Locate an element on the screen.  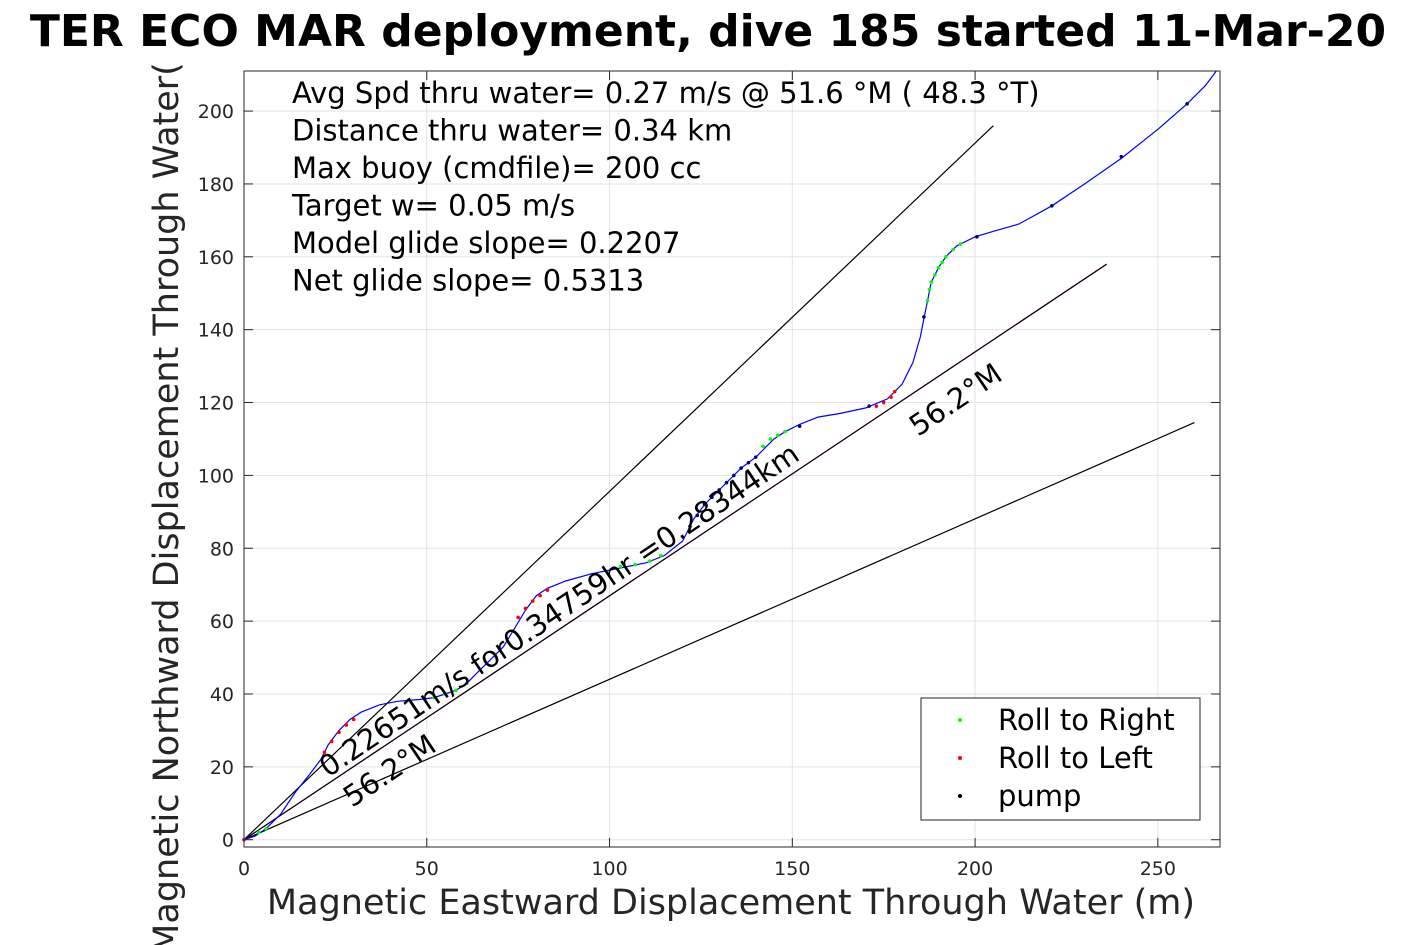
info-line: Target w= 0.05 m/s is located at coordinates (433, 206).